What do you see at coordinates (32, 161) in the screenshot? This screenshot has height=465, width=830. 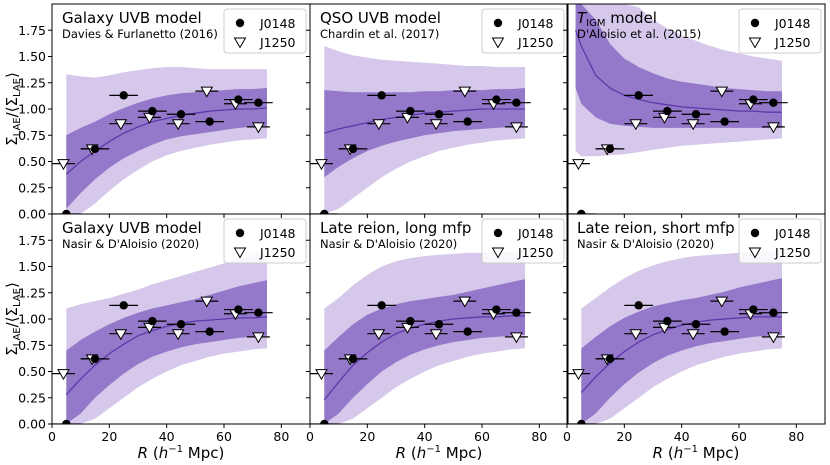 I see `y-tick-label: 0.50` at bounding box center [32, 161].